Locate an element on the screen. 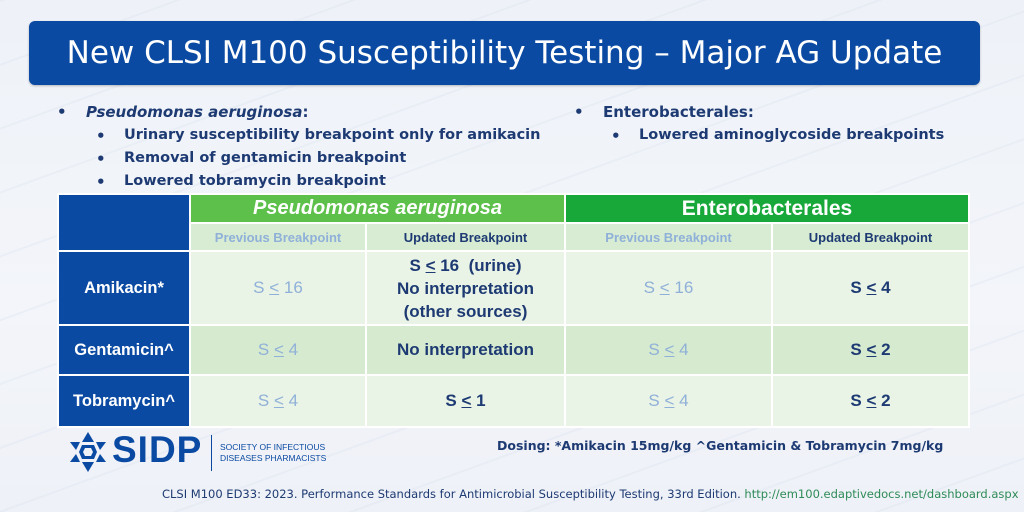  drug-name: Tobramycin^ is located at coordinates (124, 401).